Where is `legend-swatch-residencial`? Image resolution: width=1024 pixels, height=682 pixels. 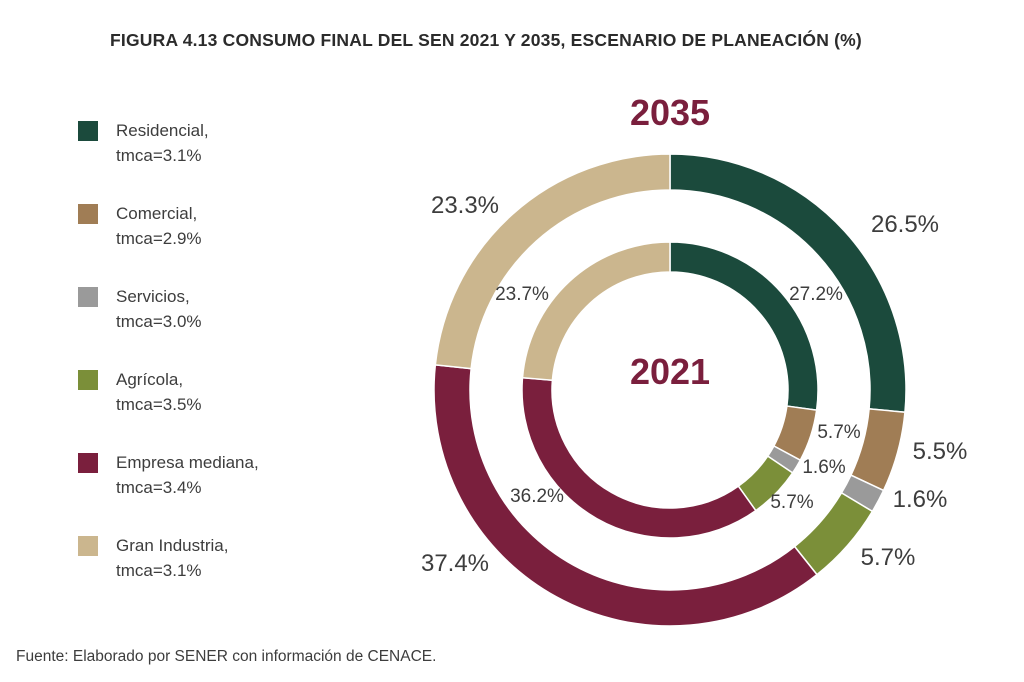
legend-swatch-residencial is located at coordinates (88, 131).